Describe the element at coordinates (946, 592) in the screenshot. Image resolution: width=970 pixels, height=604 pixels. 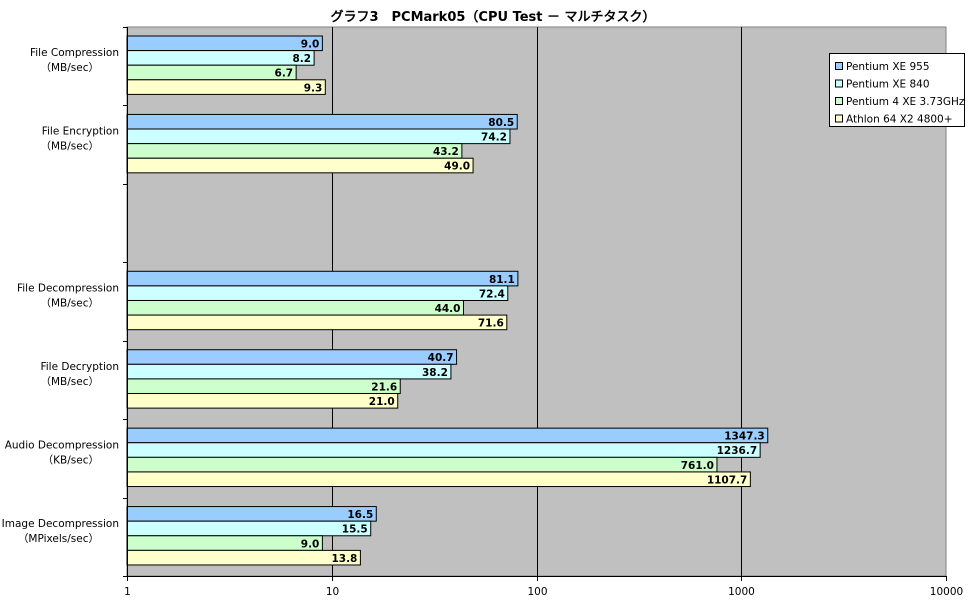
I see `x-tick-label: 10000` at that location.